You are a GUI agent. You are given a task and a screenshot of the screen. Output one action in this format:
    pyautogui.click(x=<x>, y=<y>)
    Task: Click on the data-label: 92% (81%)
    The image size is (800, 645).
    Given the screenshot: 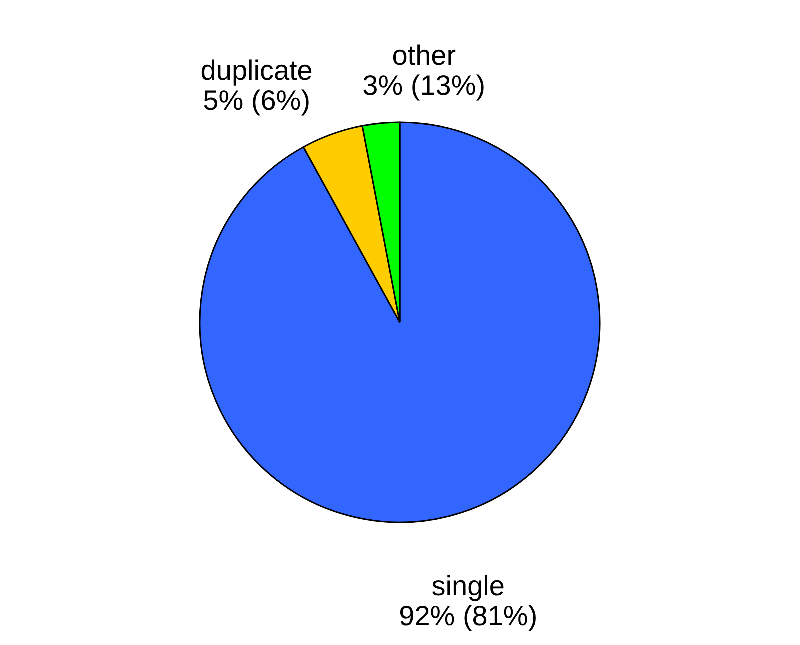 What is the action you would take?
    pyautogui.click(x=468, y=616)
    